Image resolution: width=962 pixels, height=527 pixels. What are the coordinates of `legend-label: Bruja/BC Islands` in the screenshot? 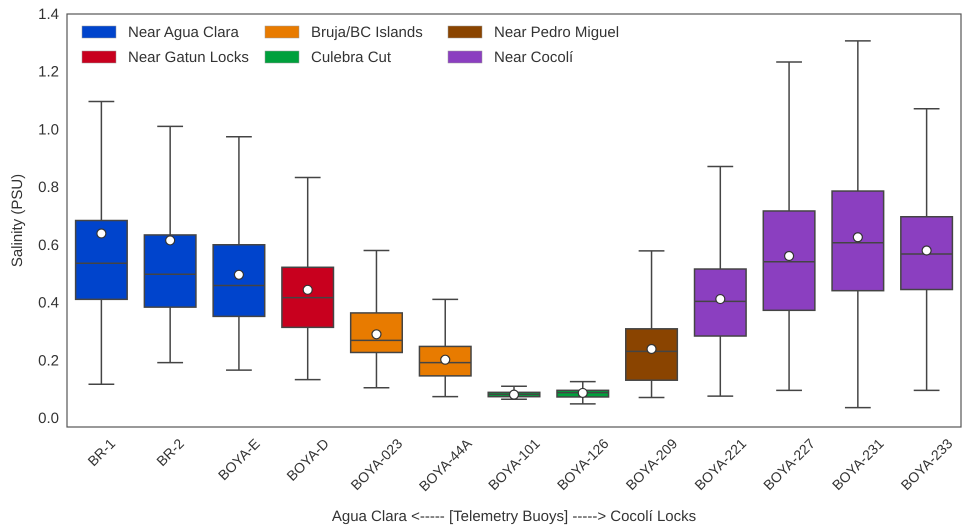 It's located at (367, 32).